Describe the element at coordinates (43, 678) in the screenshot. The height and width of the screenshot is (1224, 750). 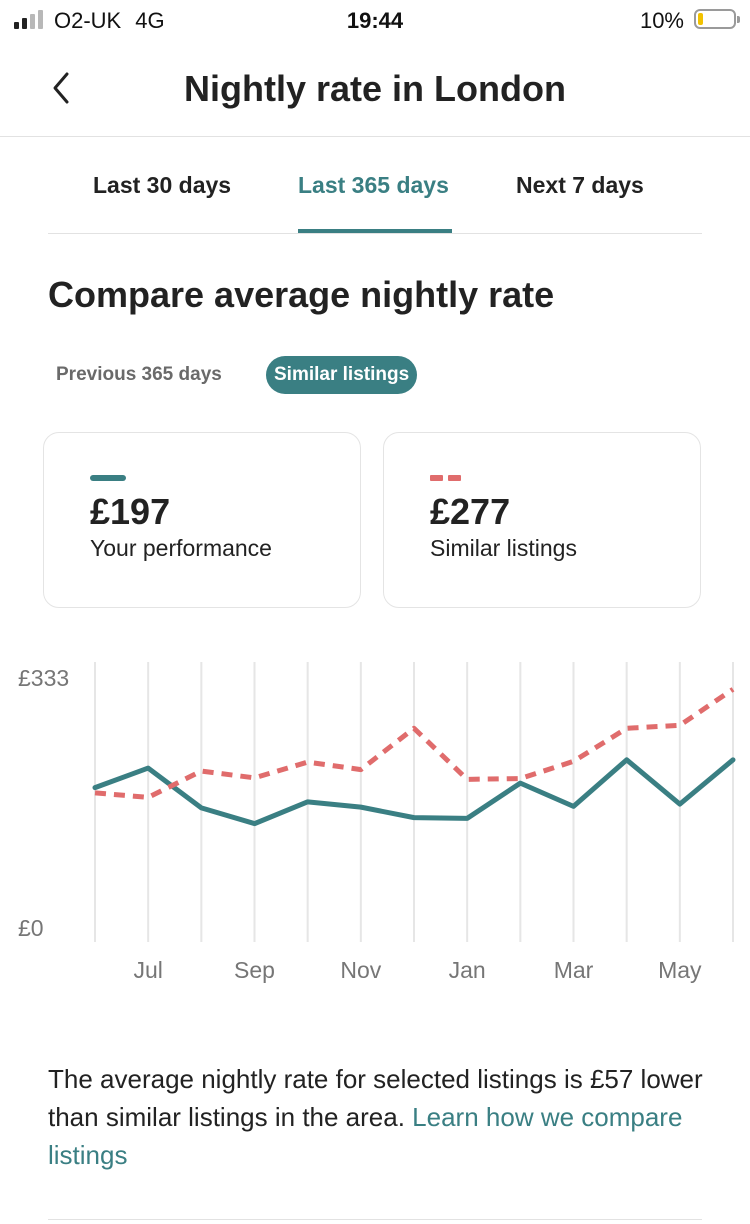
I see `y-tick-label: £333` at that location.